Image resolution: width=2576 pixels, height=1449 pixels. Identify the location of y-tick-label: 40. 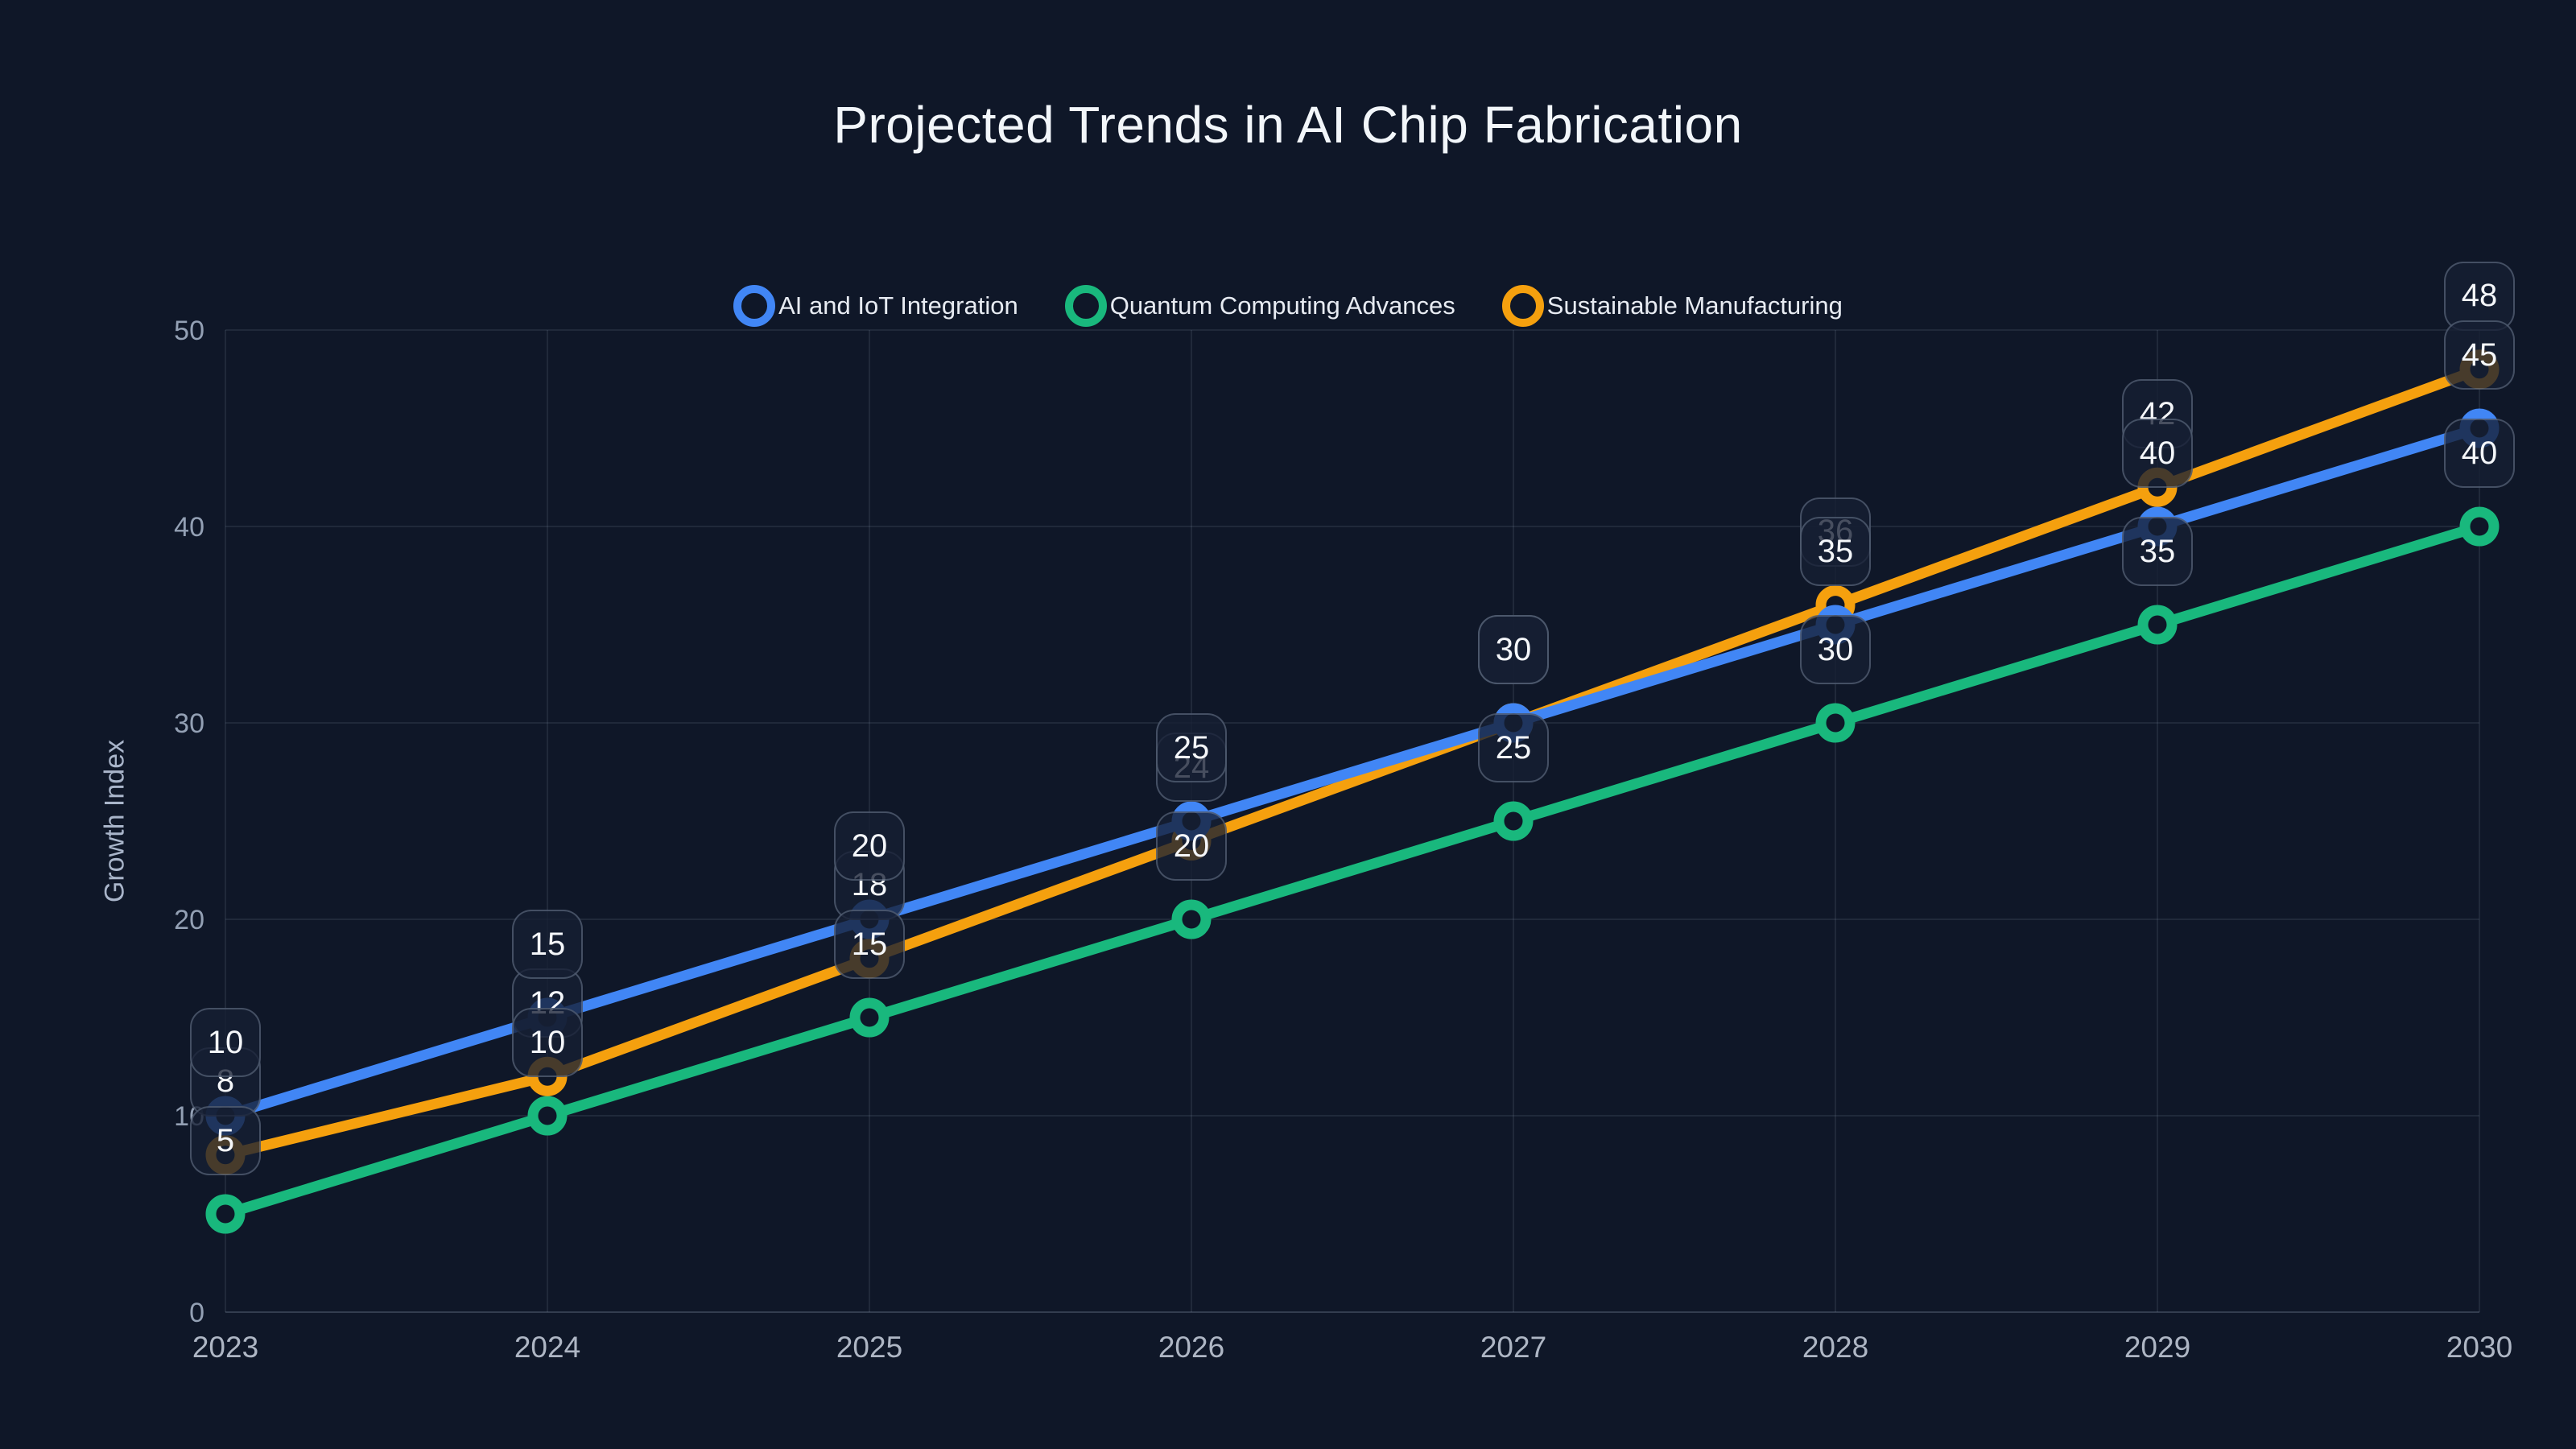
(189, 527).